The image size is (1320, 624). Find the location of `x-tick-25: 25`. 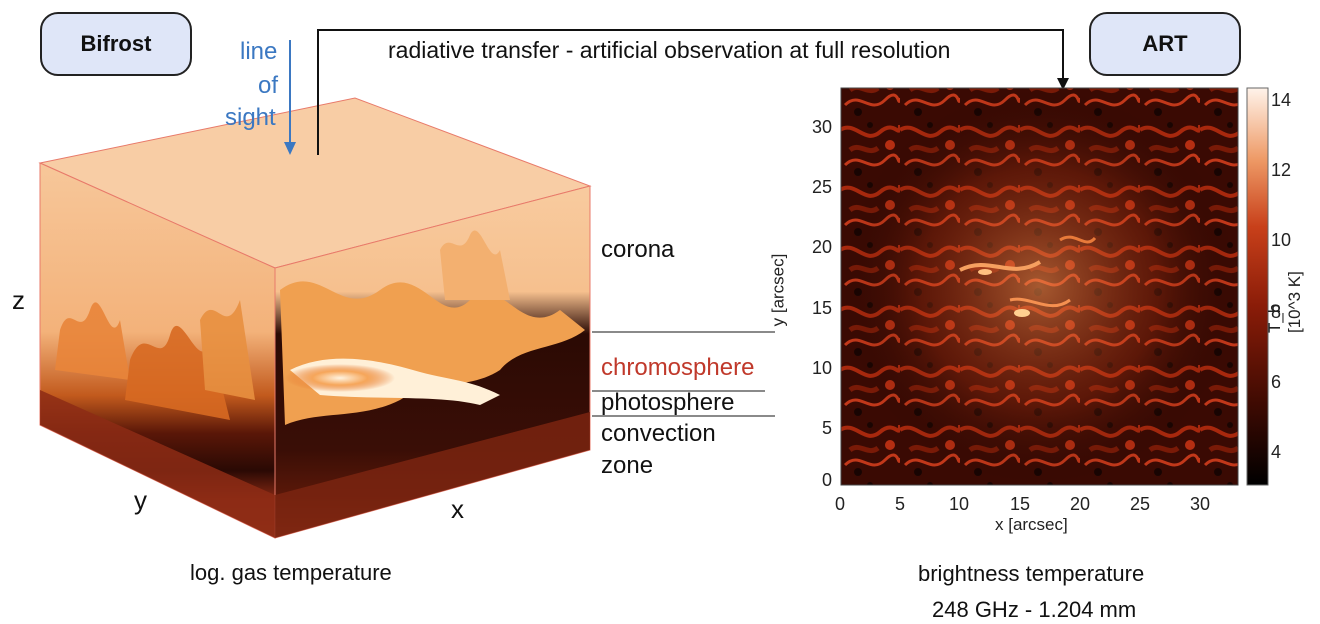

x-tick-25: 25 is located at coordinates (1140, 504).